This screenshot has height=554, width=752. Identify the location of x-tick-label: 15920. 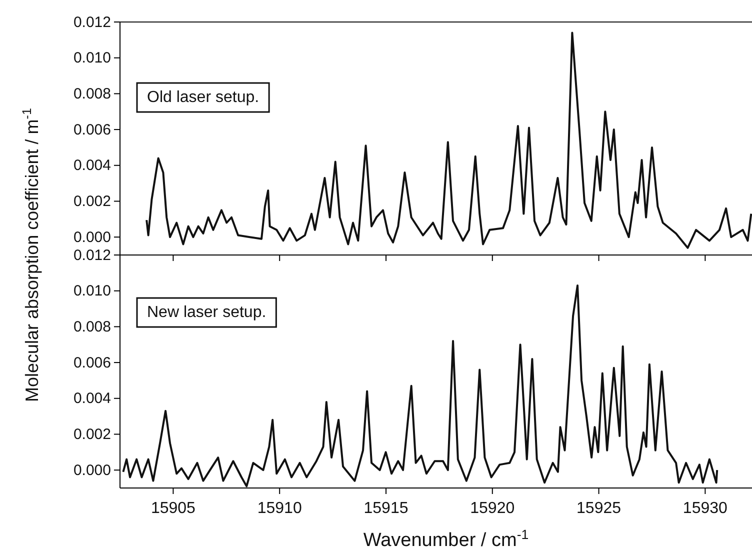
(492, 508).